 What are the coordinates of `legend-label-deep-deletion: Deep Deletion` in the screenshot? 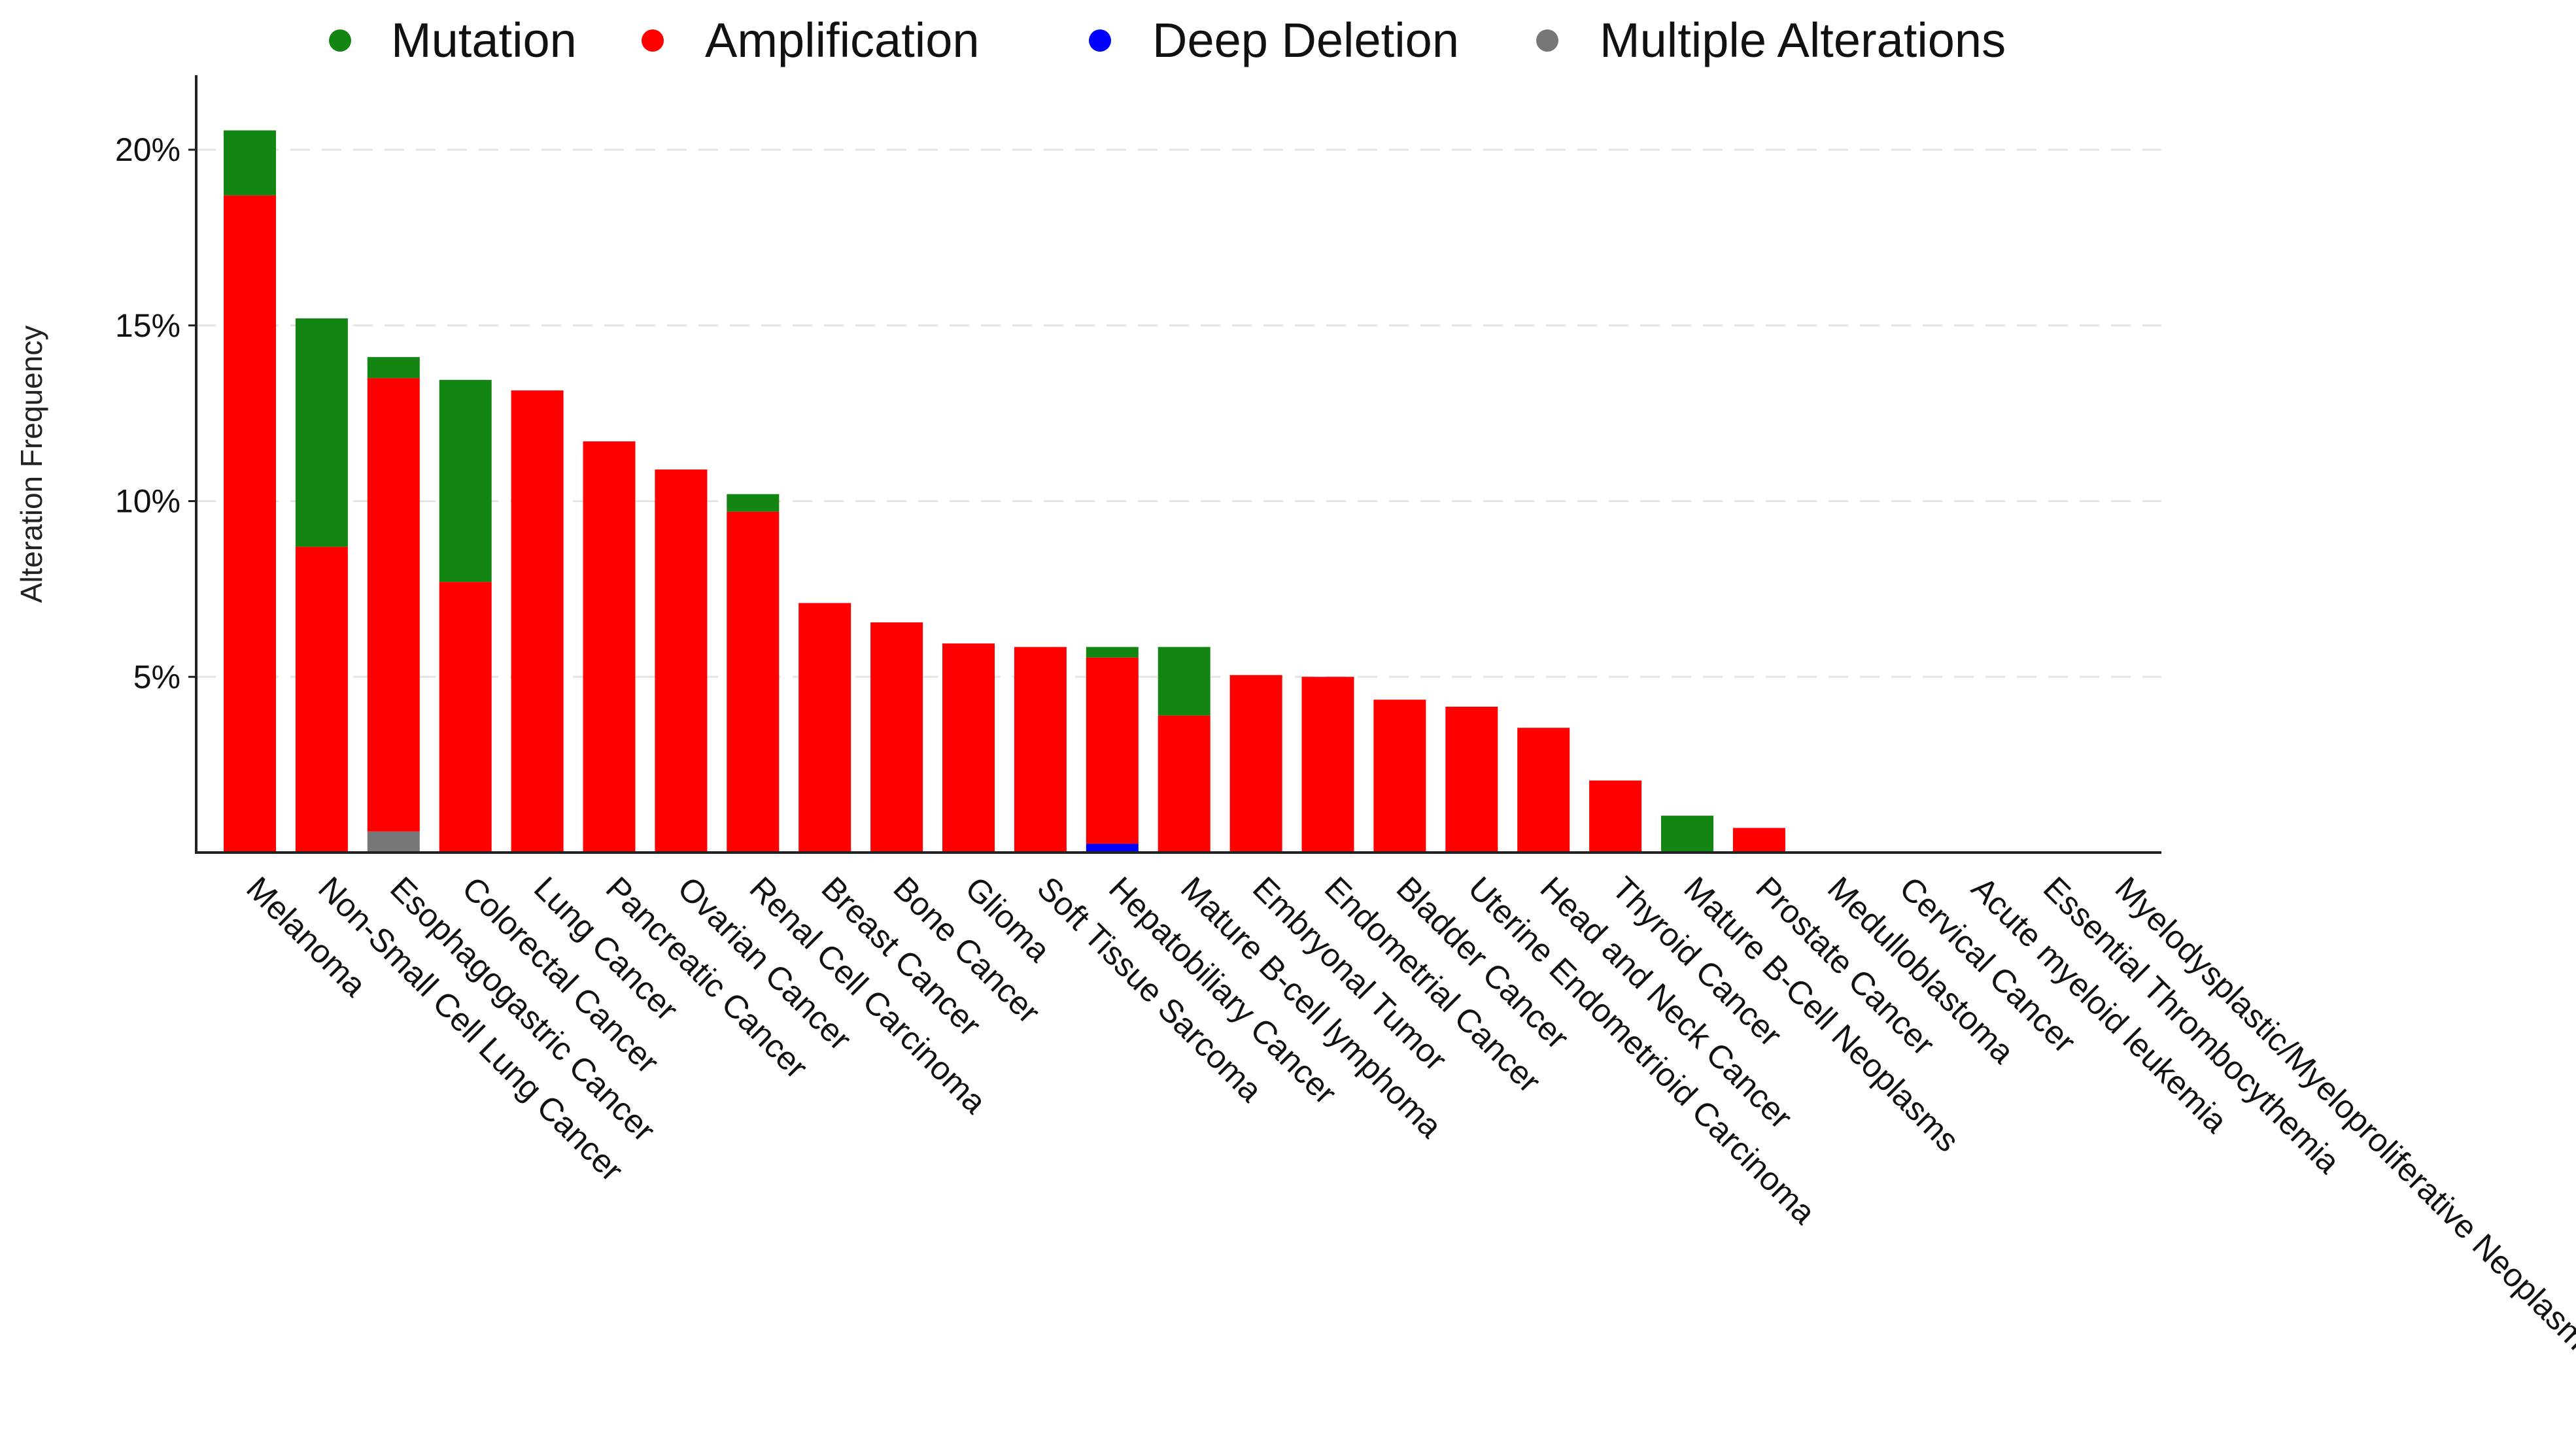 It's located at (1305, 40).